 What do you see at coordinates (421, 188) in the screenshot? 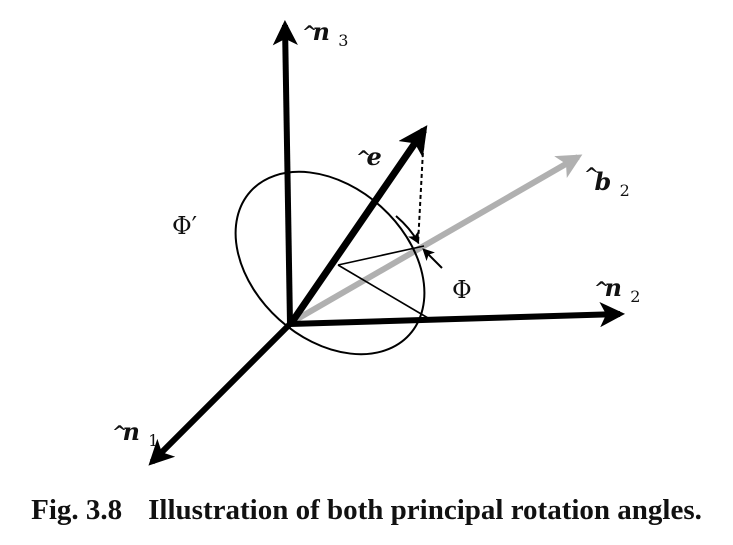
I see `projection-dashed-line` at bounding box center [421, 188].